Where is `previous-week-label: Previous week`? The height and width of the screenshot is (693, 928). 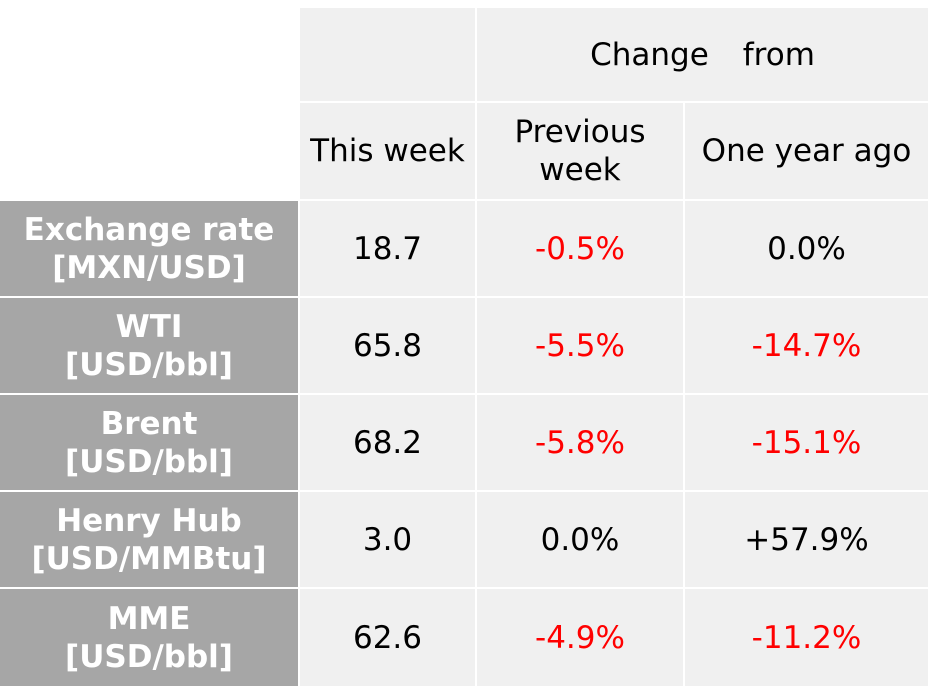 previous-week-label: Previous week is located at coordinates (580, 151).